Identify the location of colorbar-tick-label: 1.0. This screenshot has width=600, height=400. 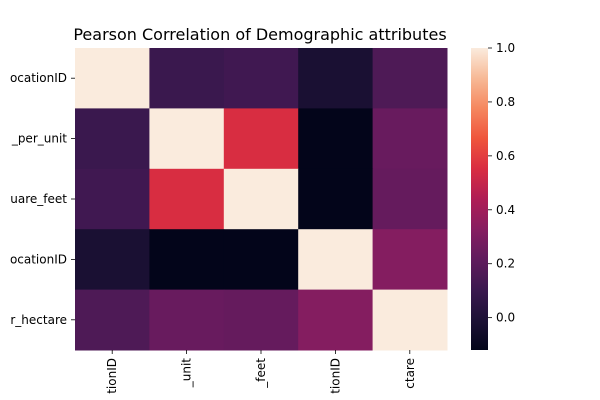
(505, 48).